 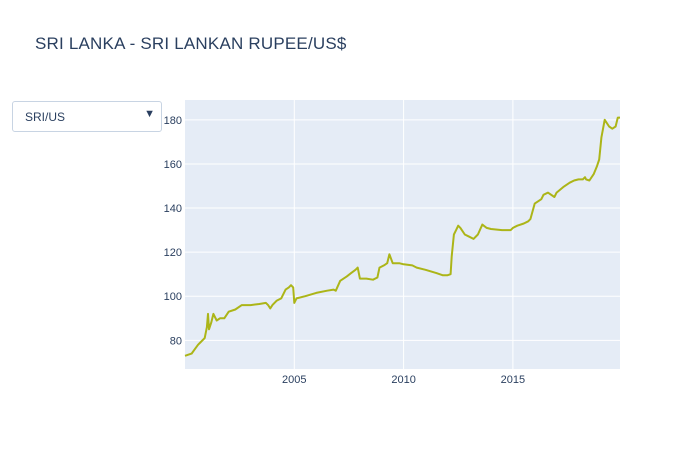 What do you see at coordinates (294, 380) in the screenshot?
I see `x-tick-label: 2005` at bounding box center [294, 380].